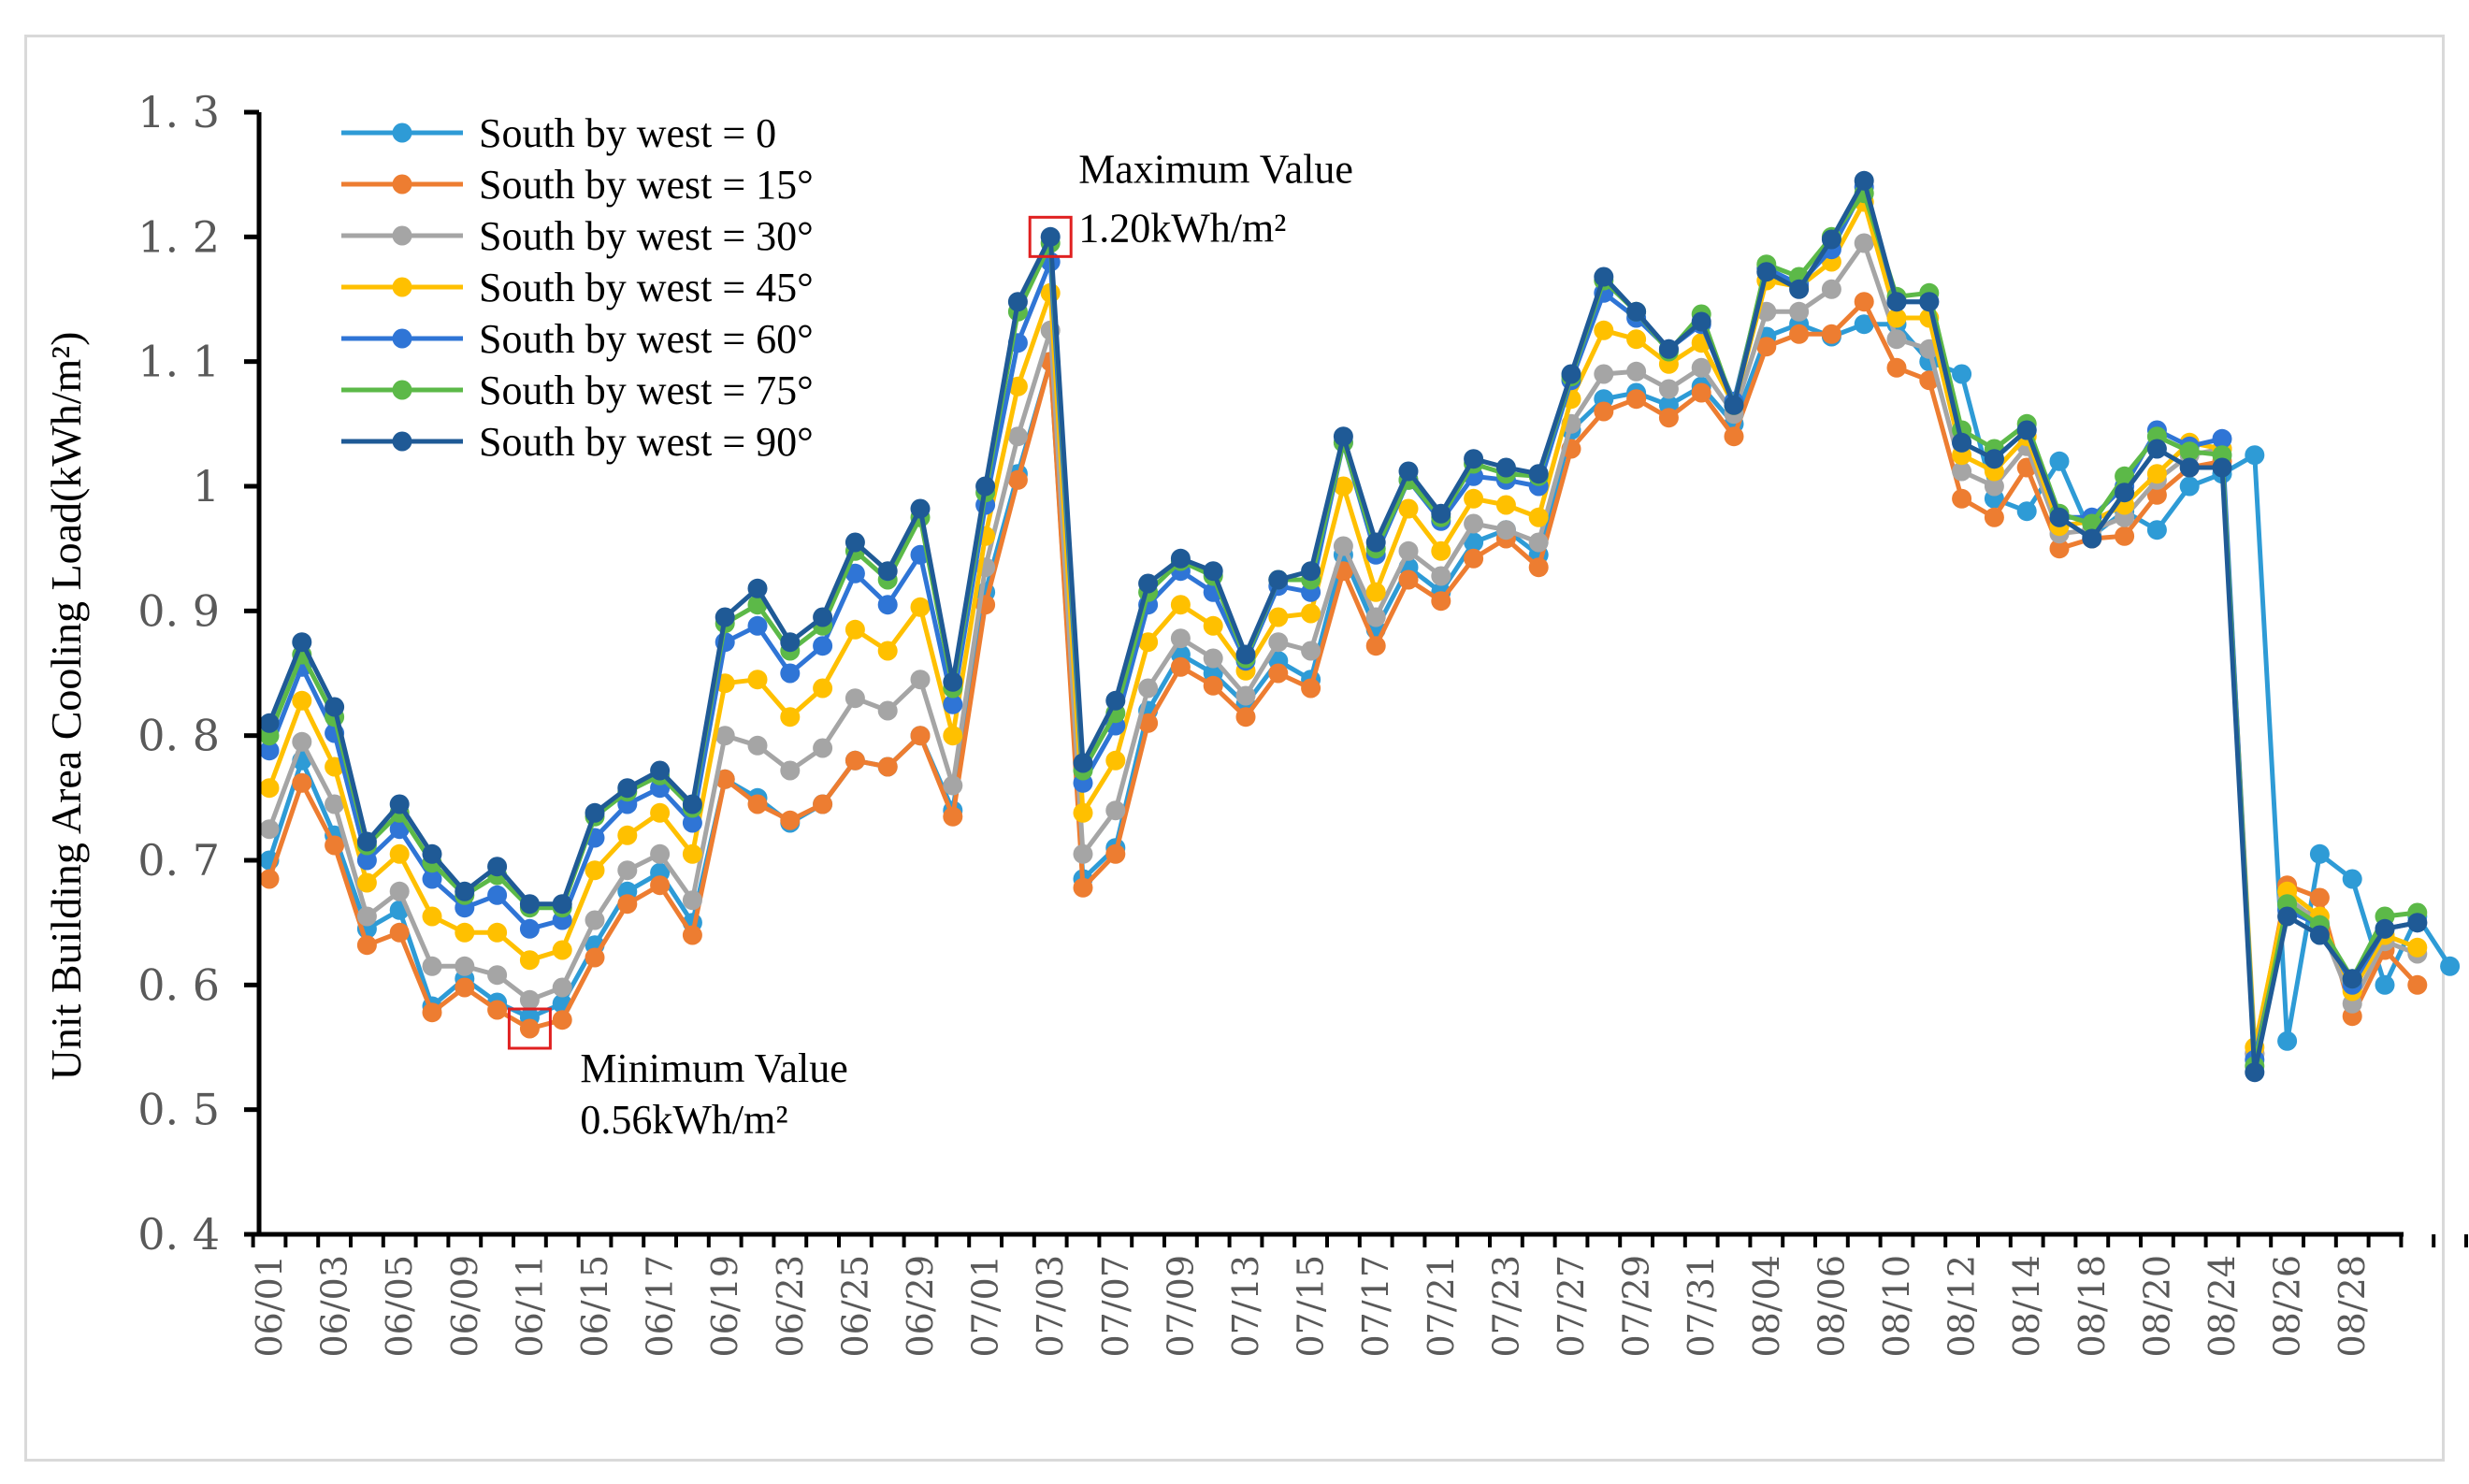 The image size is (2469, 1484). Describe the element at coordinates (2026, 1306) in the screenshot. I see `x-tick-label: 08/14` at that location.